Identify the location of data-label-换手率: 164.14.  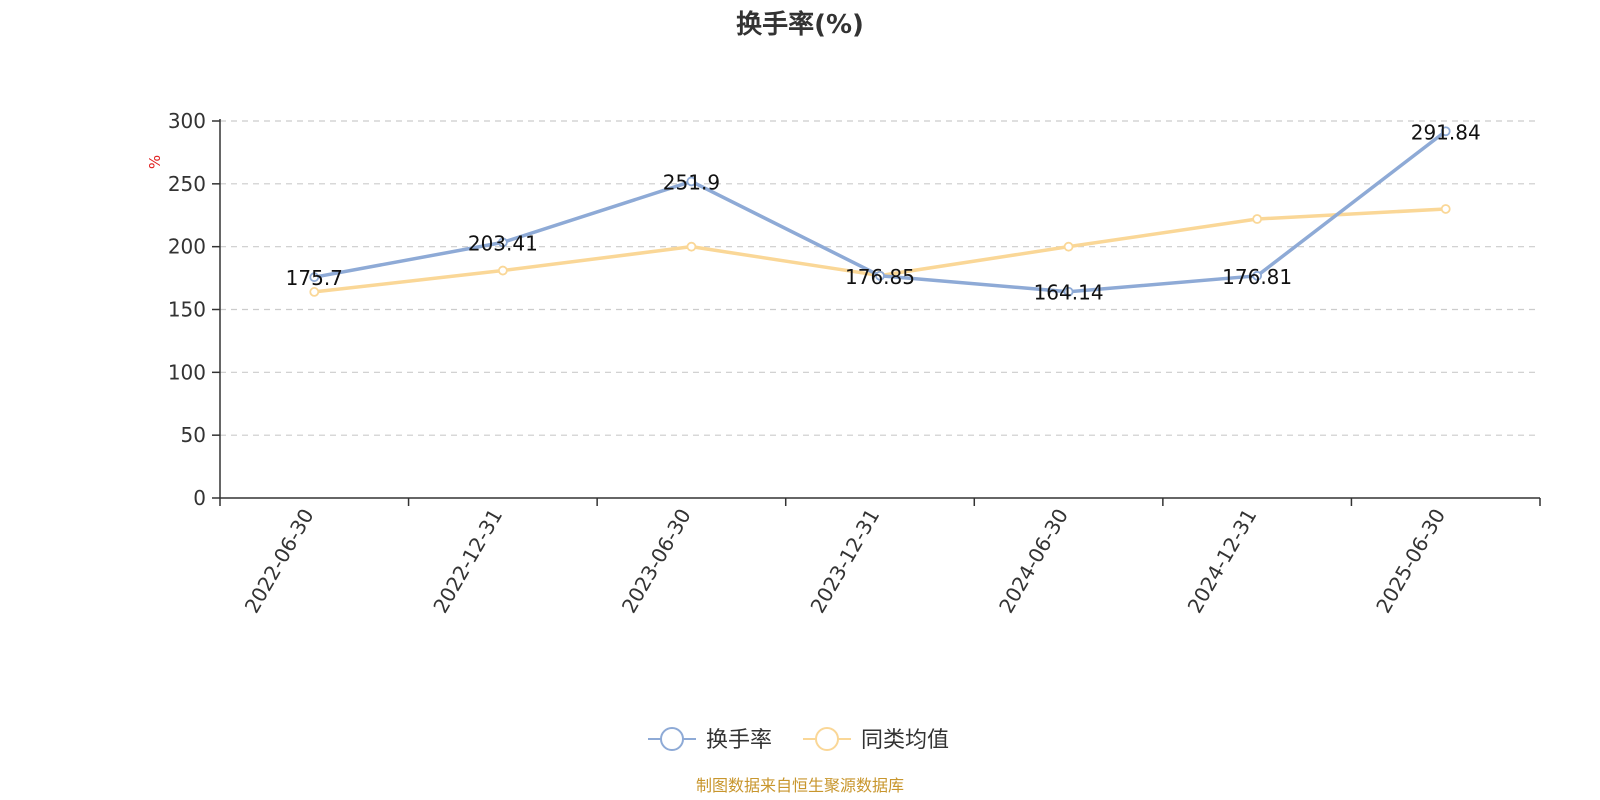
(1069, 293).